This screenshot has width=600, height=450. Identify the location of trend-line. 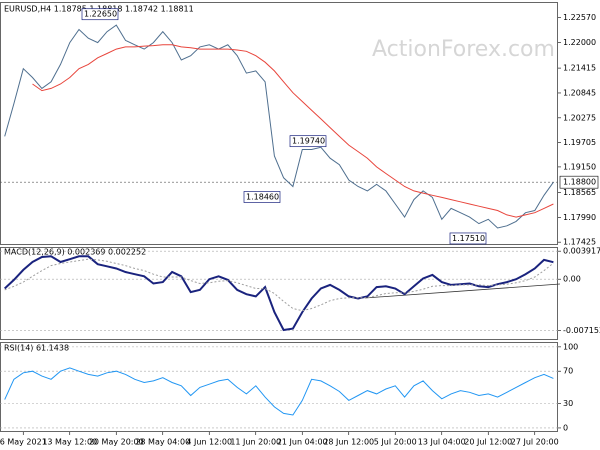
(462, 291).